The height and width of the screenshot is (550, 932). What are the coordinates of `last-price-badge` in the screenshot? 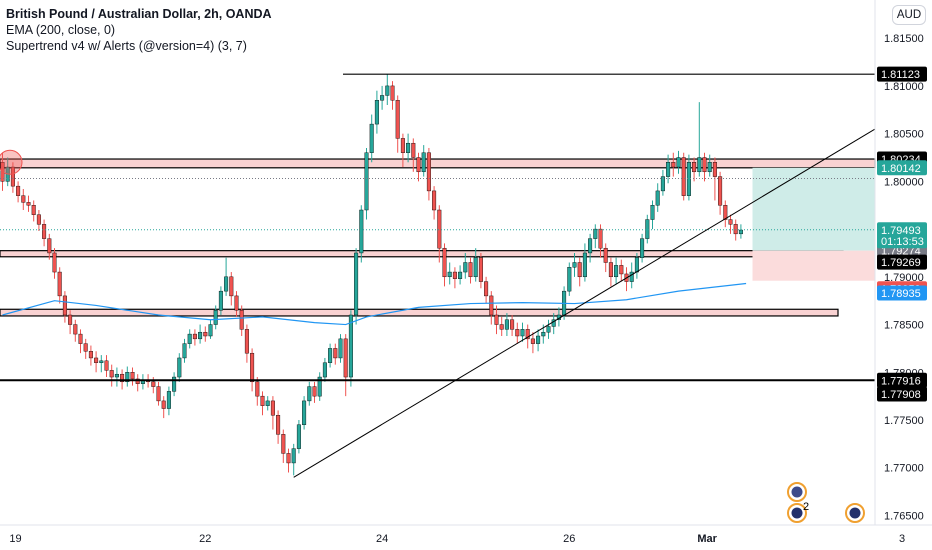 It's located at (902, 235).